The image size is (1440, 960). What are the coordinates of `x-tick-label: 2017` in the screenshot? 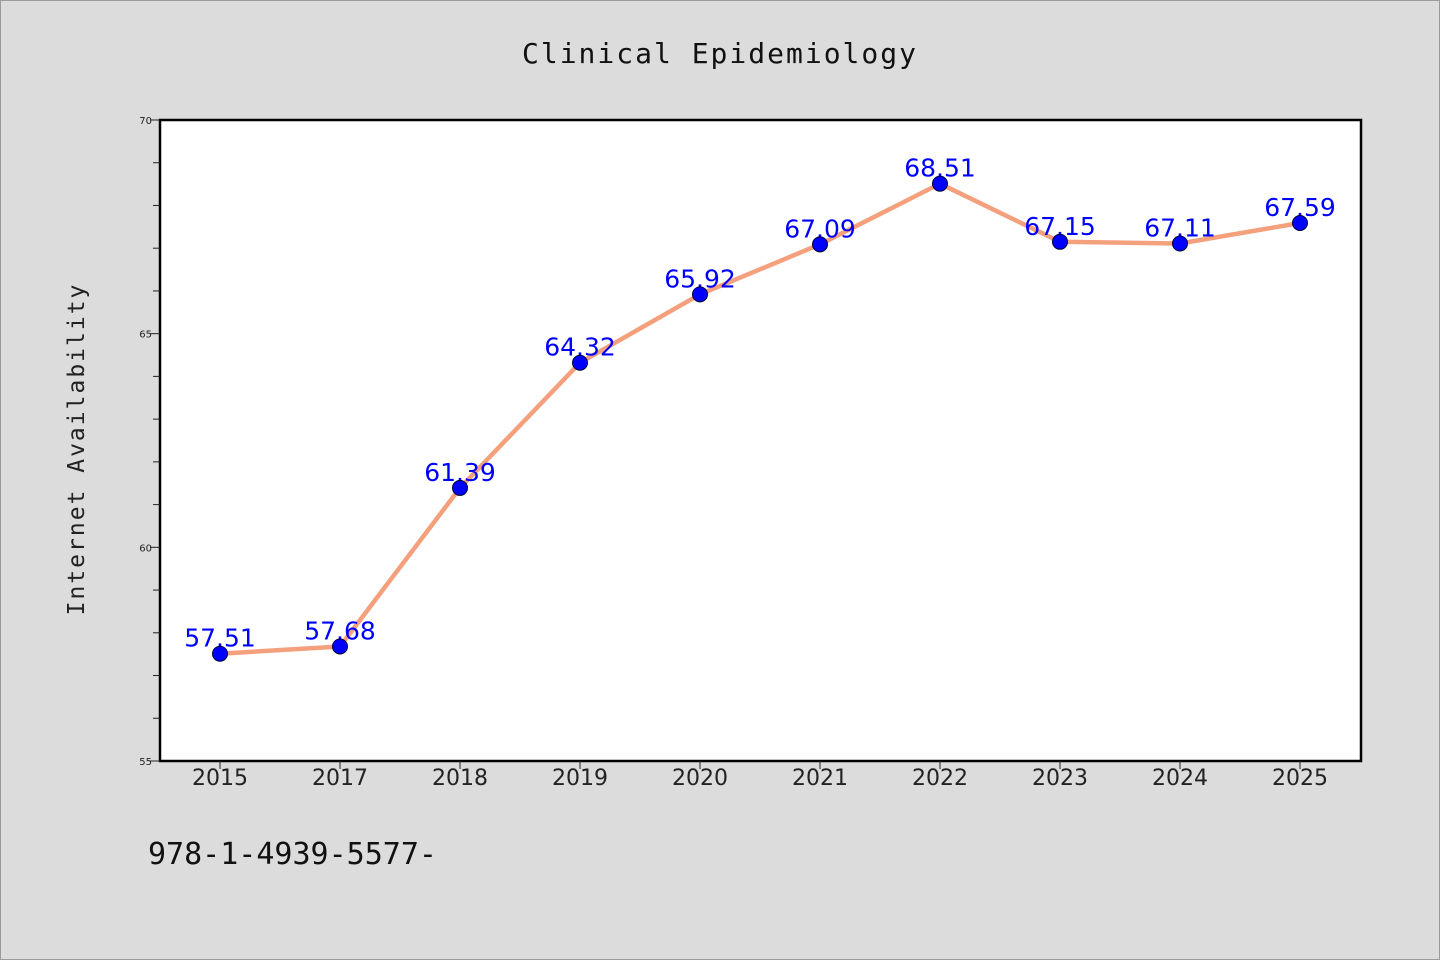 It's located at (340, 778).